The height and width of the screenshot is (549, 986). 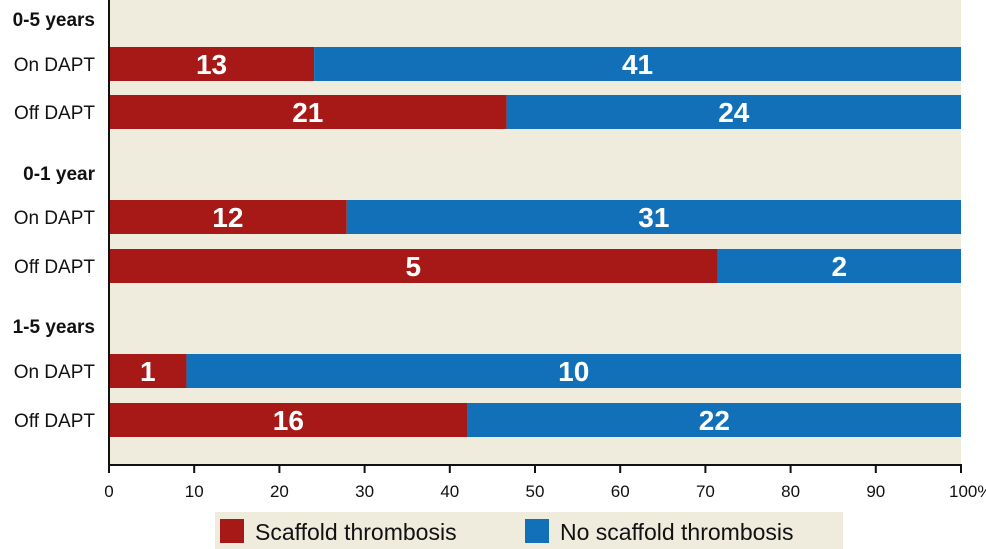 I want to click on x-tick-label: 60, so click(x=620, y=491).